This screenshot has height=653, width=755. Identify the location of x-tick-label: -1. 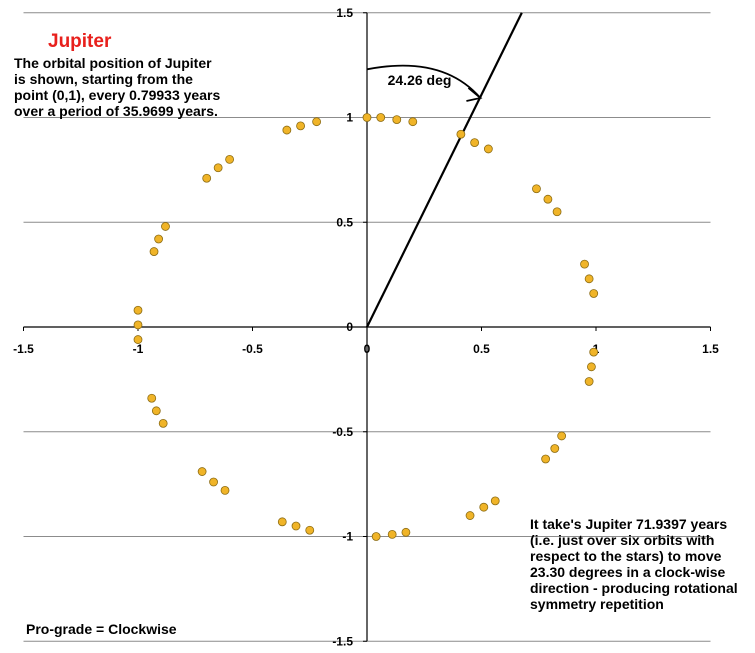
(138, 349).